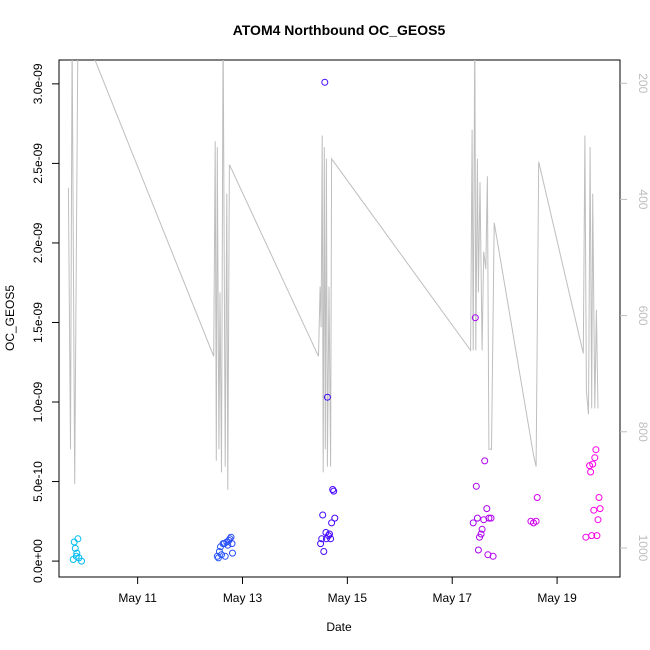 Image resolution: width=650 pixels, height=650 pixels. Describe the element at coordinates (643, 199) in the screenshot. I see `y2-tick-label: 400` at that location.